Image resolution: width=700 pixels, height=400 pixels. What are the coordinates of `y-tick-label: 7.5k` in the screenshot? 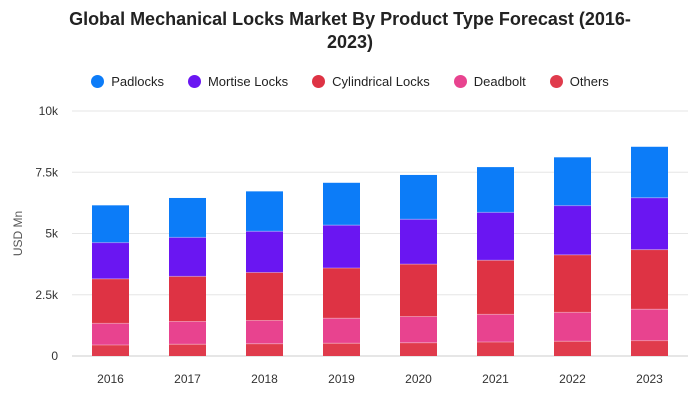 It's located at (47, 172).